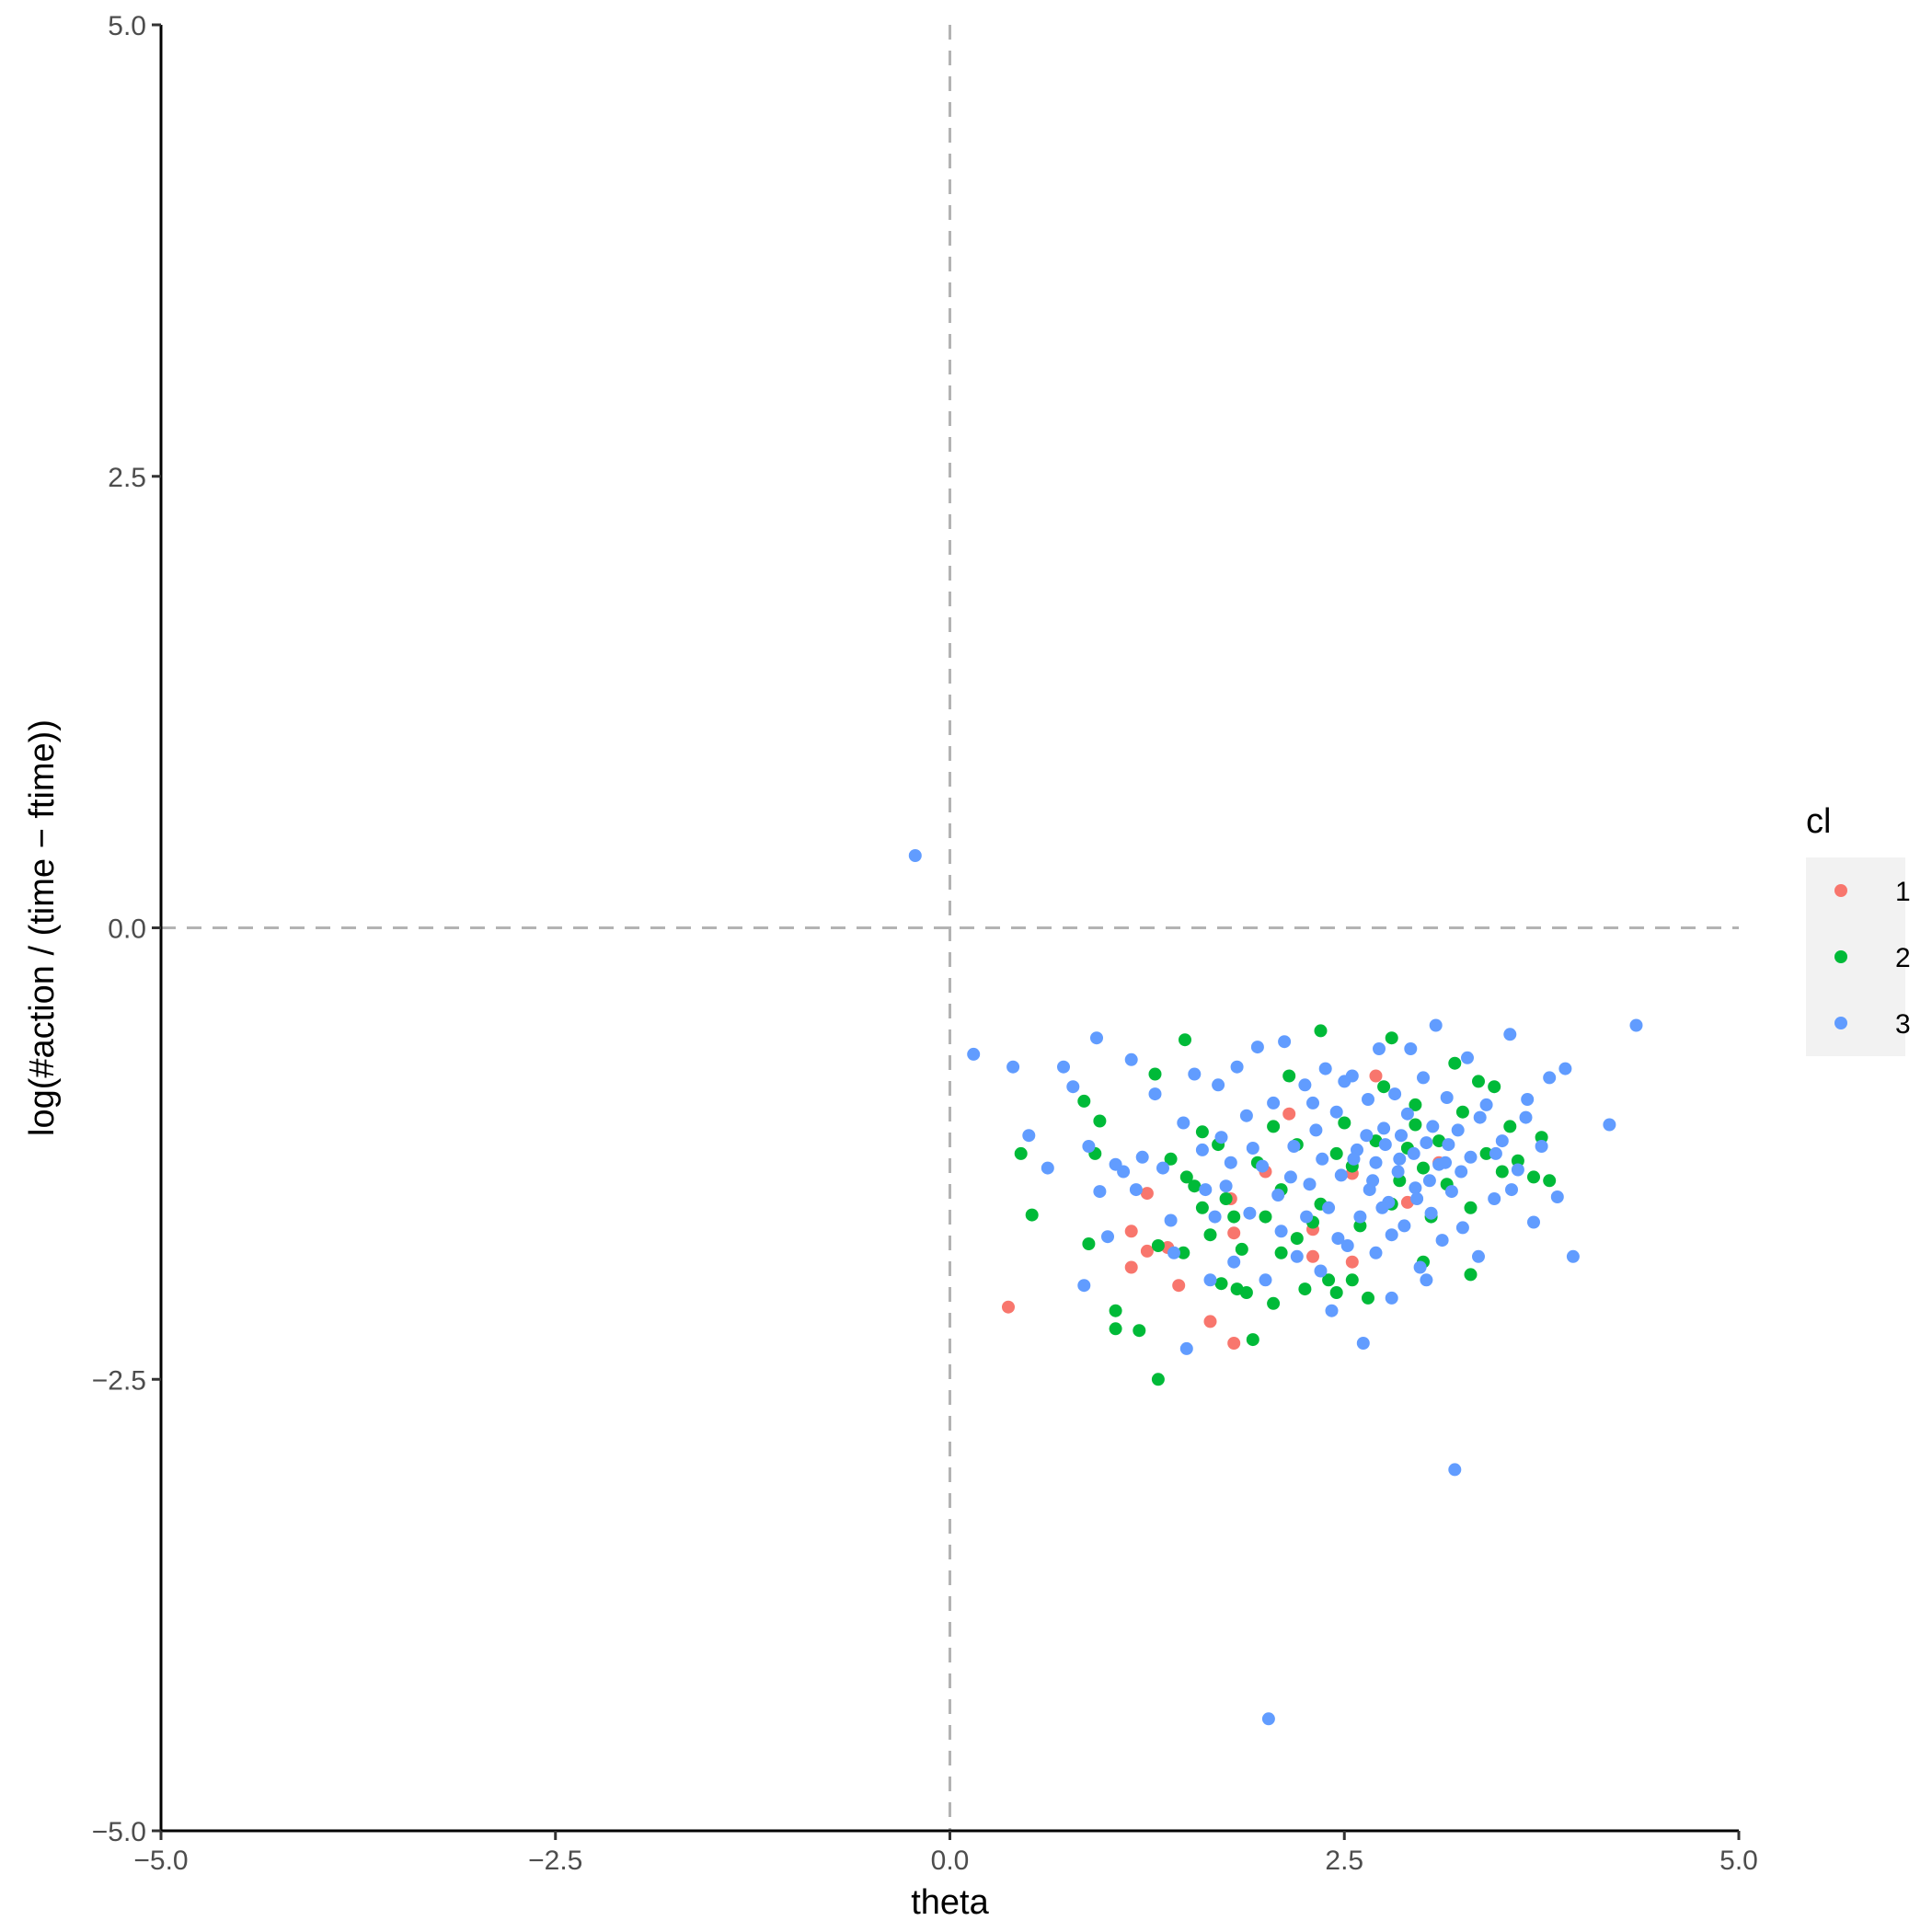  What do you see at coordinates (950, 1902) in the screenshot?
I see `x-axis-title: theta` at bounding box center [950, 1902].